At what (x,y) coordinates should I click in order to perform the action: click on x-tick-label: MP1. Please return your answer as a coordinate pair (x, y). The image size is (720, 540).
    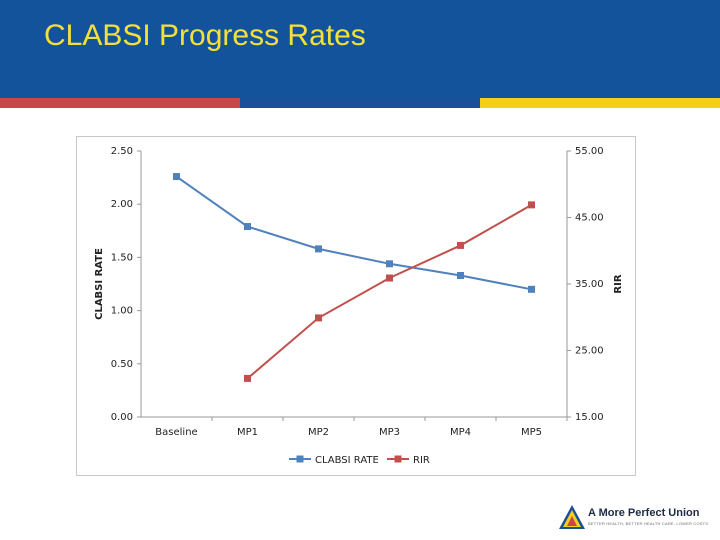
    Looking at the image, I should click on (247, 432).